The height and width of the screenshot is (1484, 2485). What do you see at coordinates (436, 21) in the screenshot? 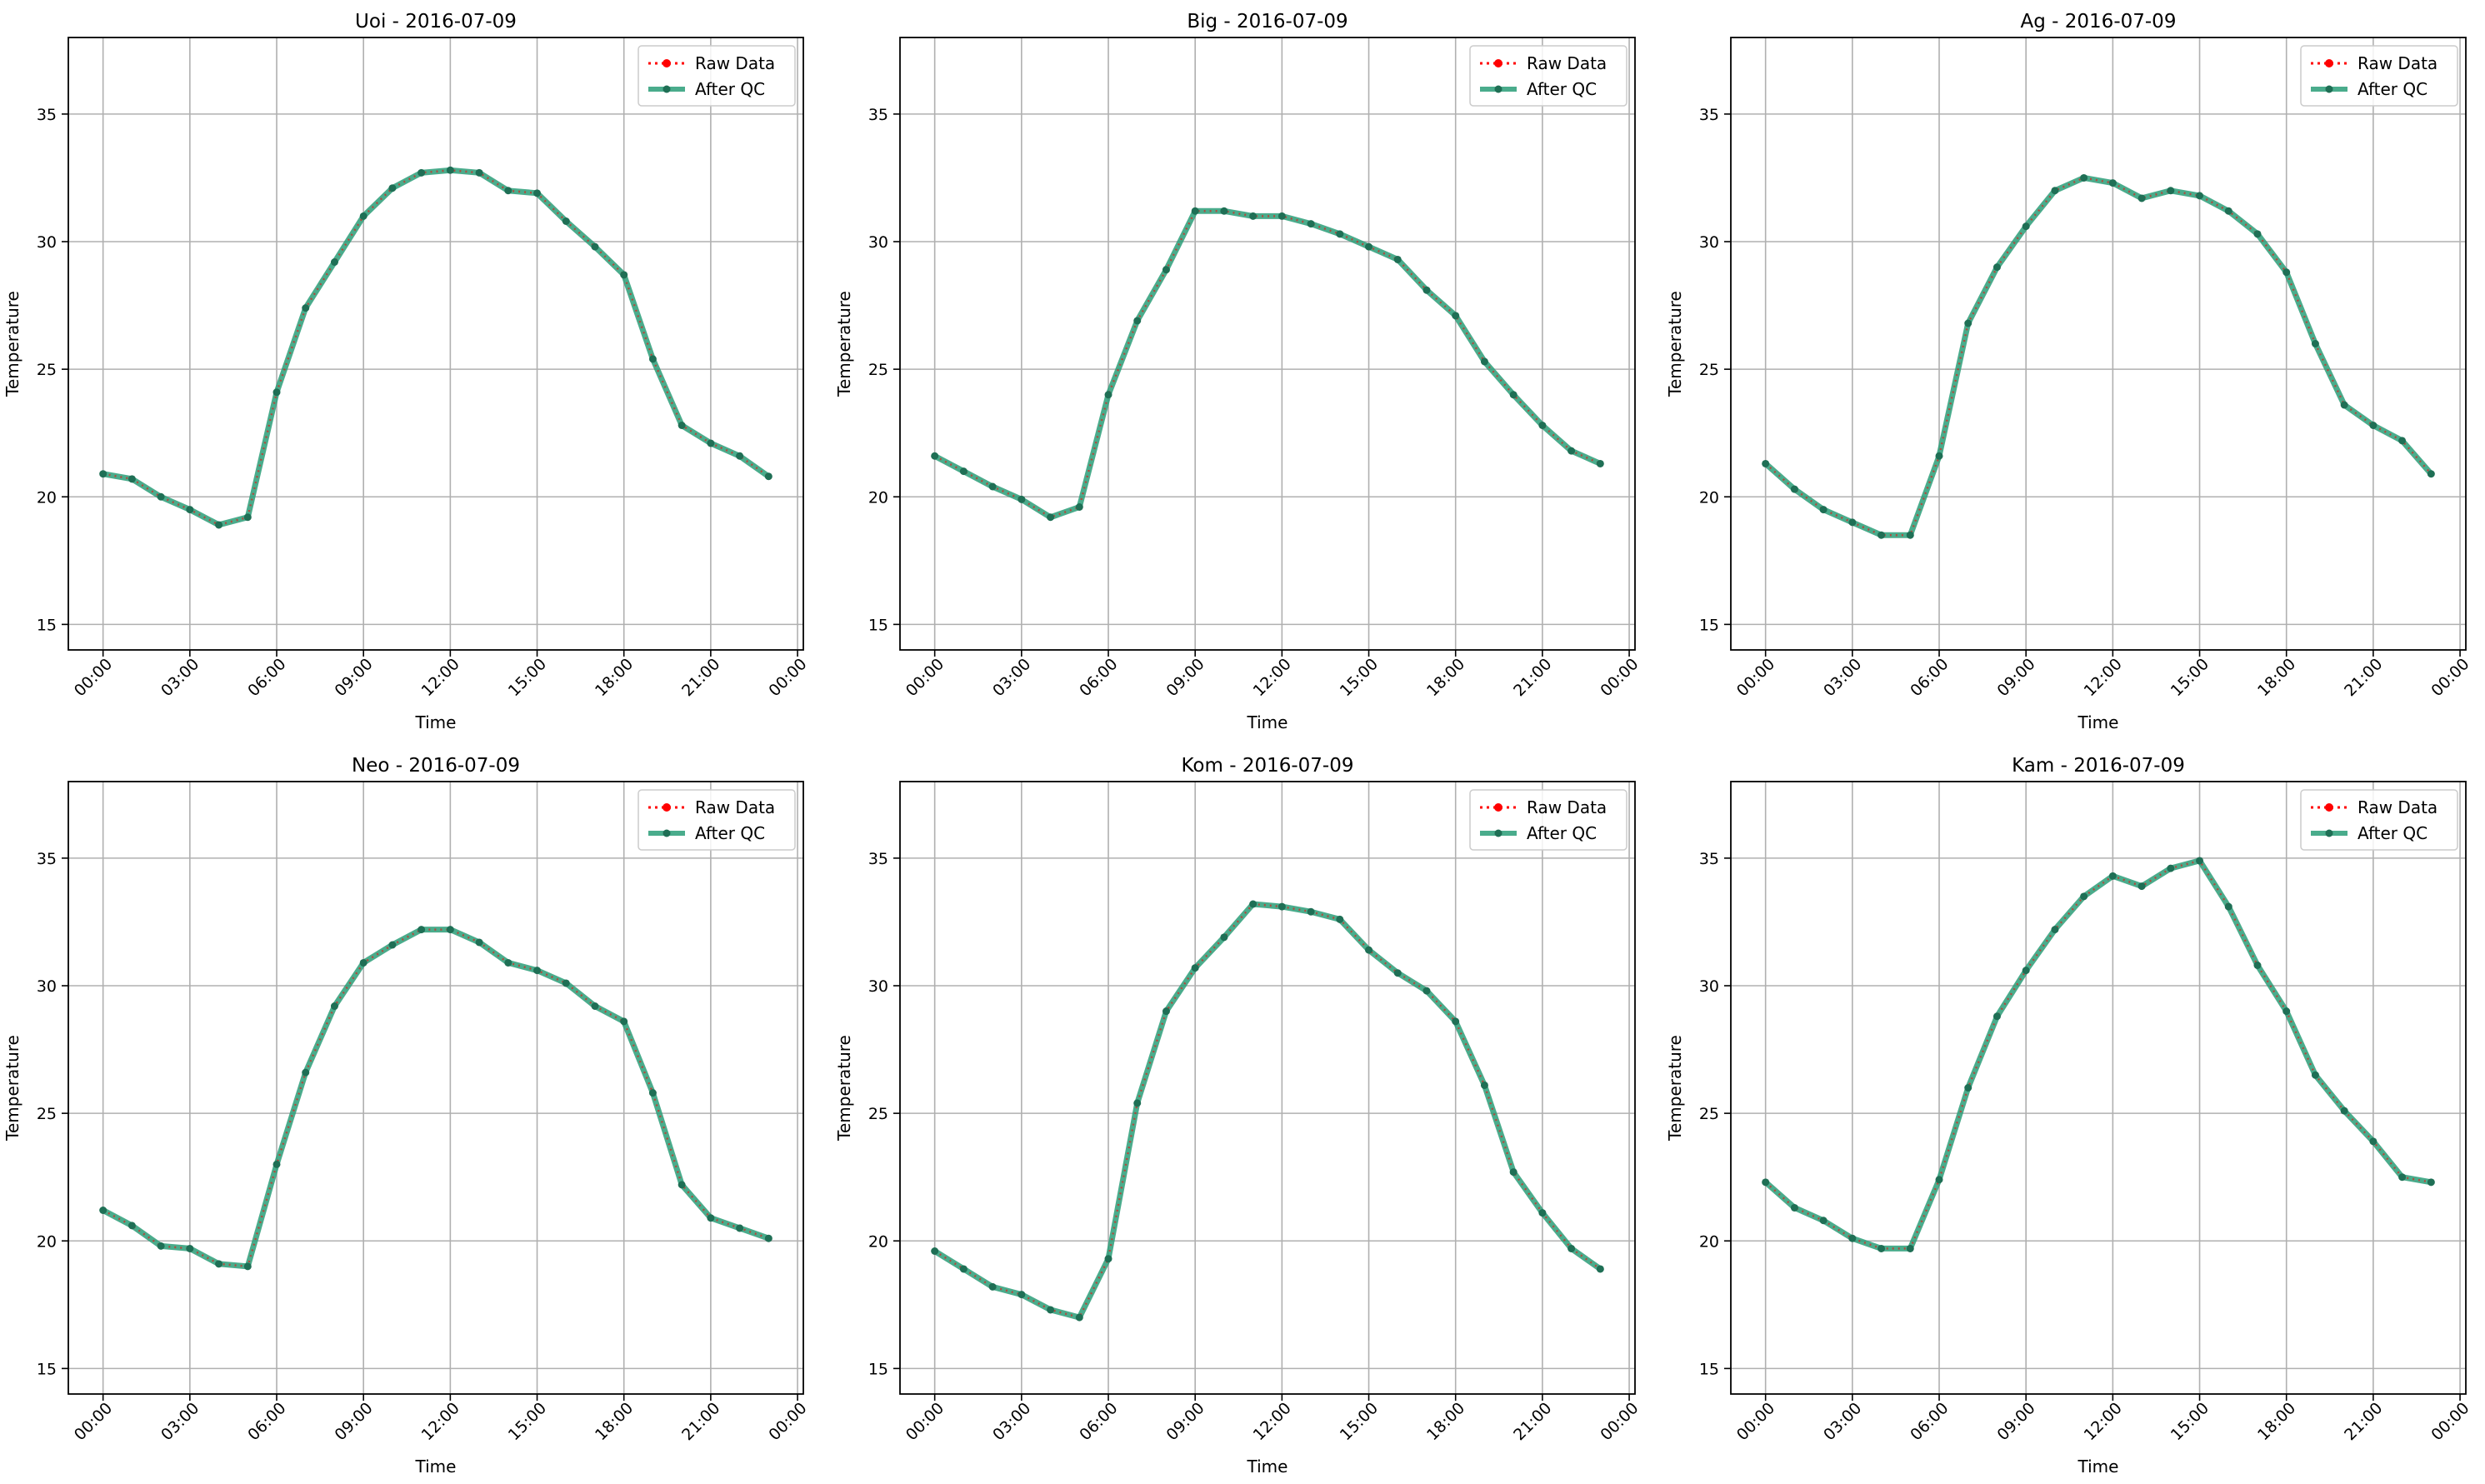
I see `chart-title: Uoi - 2016-07-09` at bounding box center [436, 21].